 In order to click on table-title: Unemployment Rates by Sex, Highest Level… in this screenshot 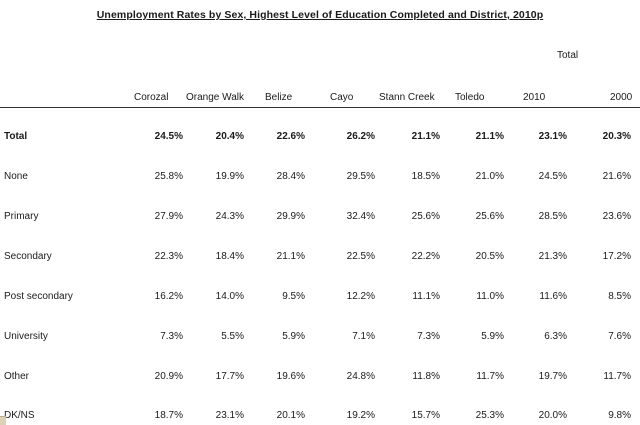, I will do `click(320, 15)`.